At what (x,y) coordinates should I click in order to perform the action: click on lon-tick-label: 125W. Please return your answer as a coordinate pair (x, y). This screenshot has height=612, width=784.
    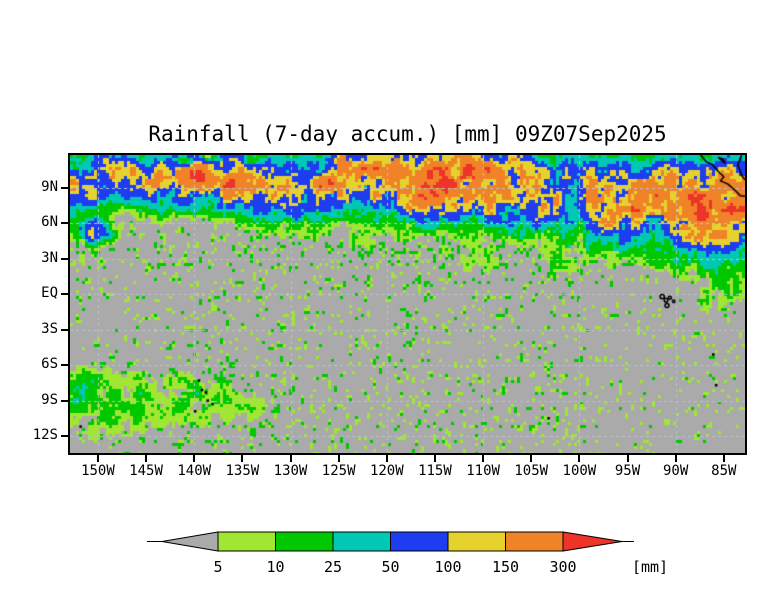
    Looking at the image, I should click on (338, 471).